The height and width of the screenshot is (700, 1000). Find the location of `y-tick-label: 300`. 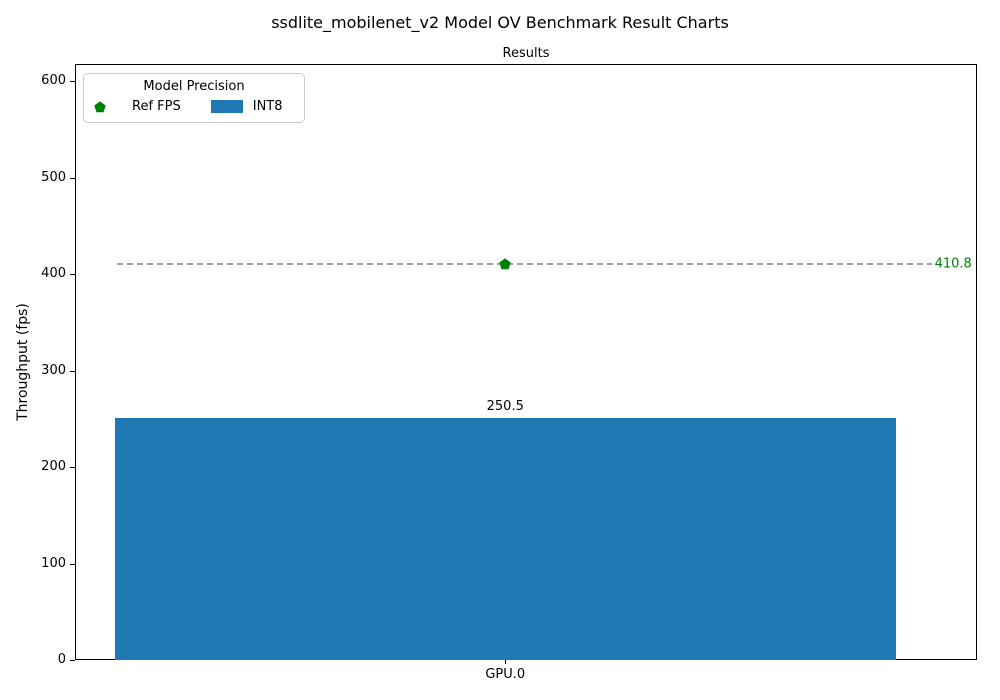

y-tick-label: 300 is located at coordinates (53, 370).